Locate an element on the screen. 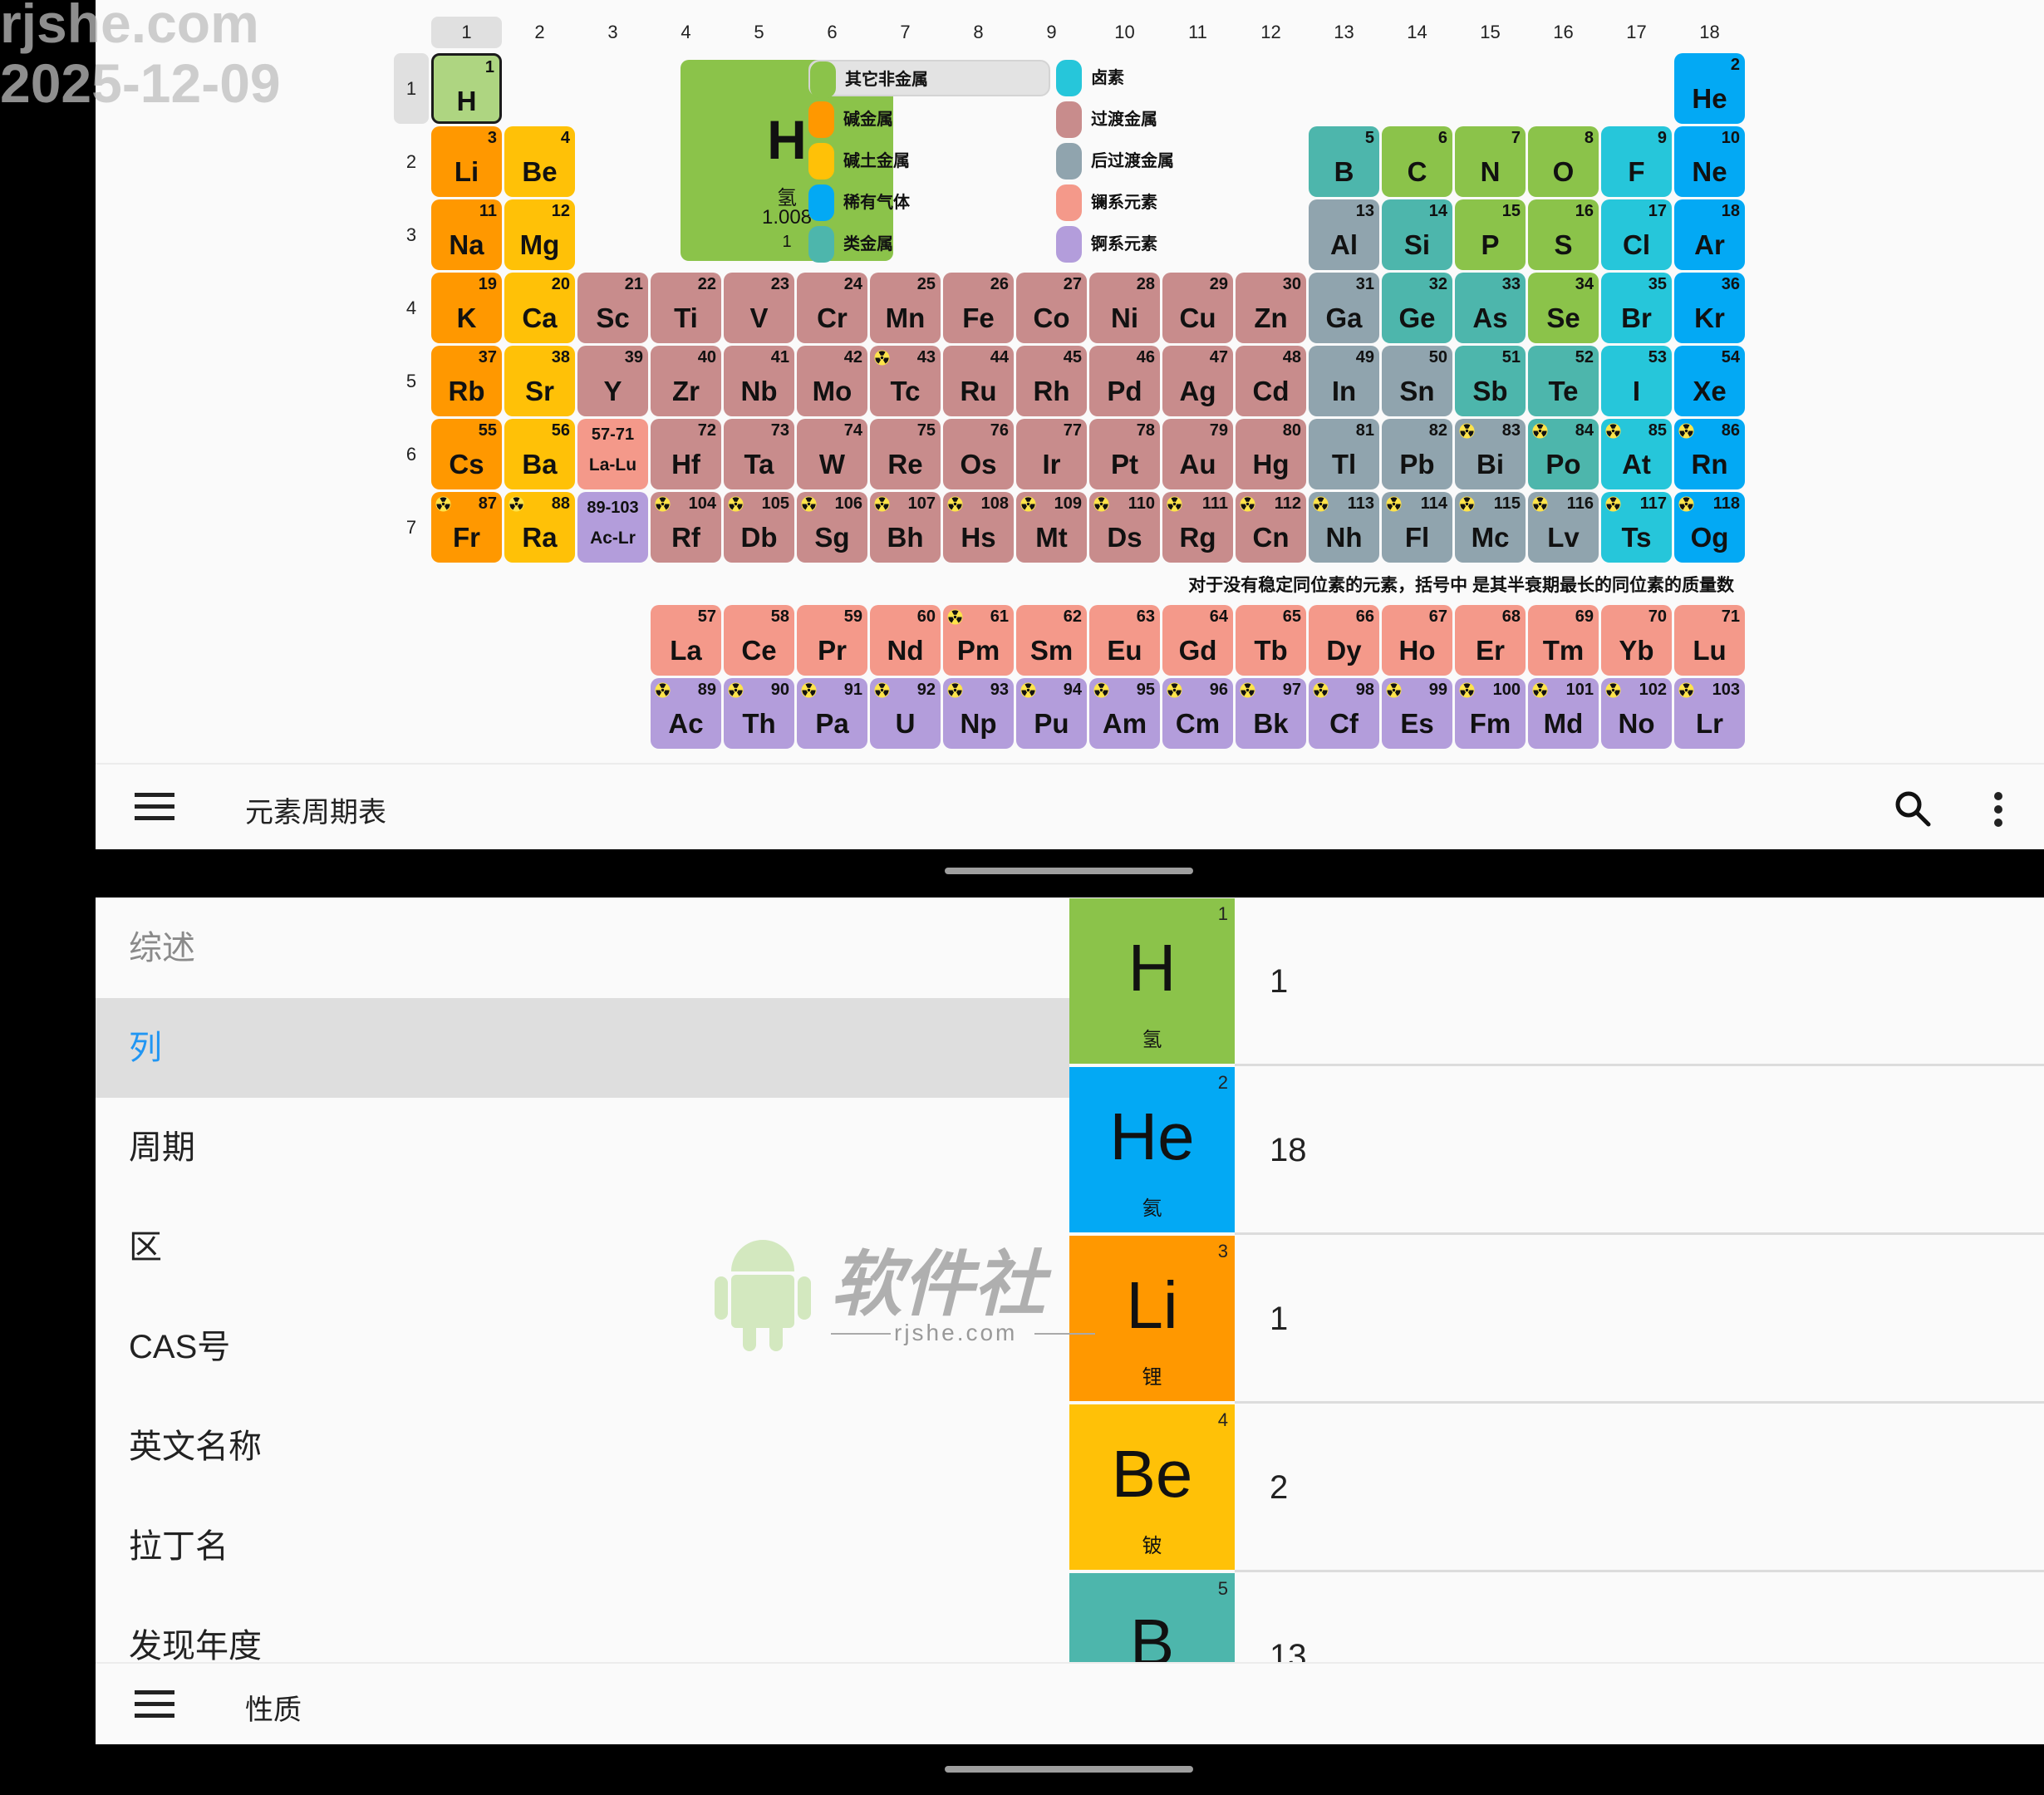 This screenshot has height=1795, width=2044. element-cell-rf: 104 Rf is located at coordinates (686, 527).